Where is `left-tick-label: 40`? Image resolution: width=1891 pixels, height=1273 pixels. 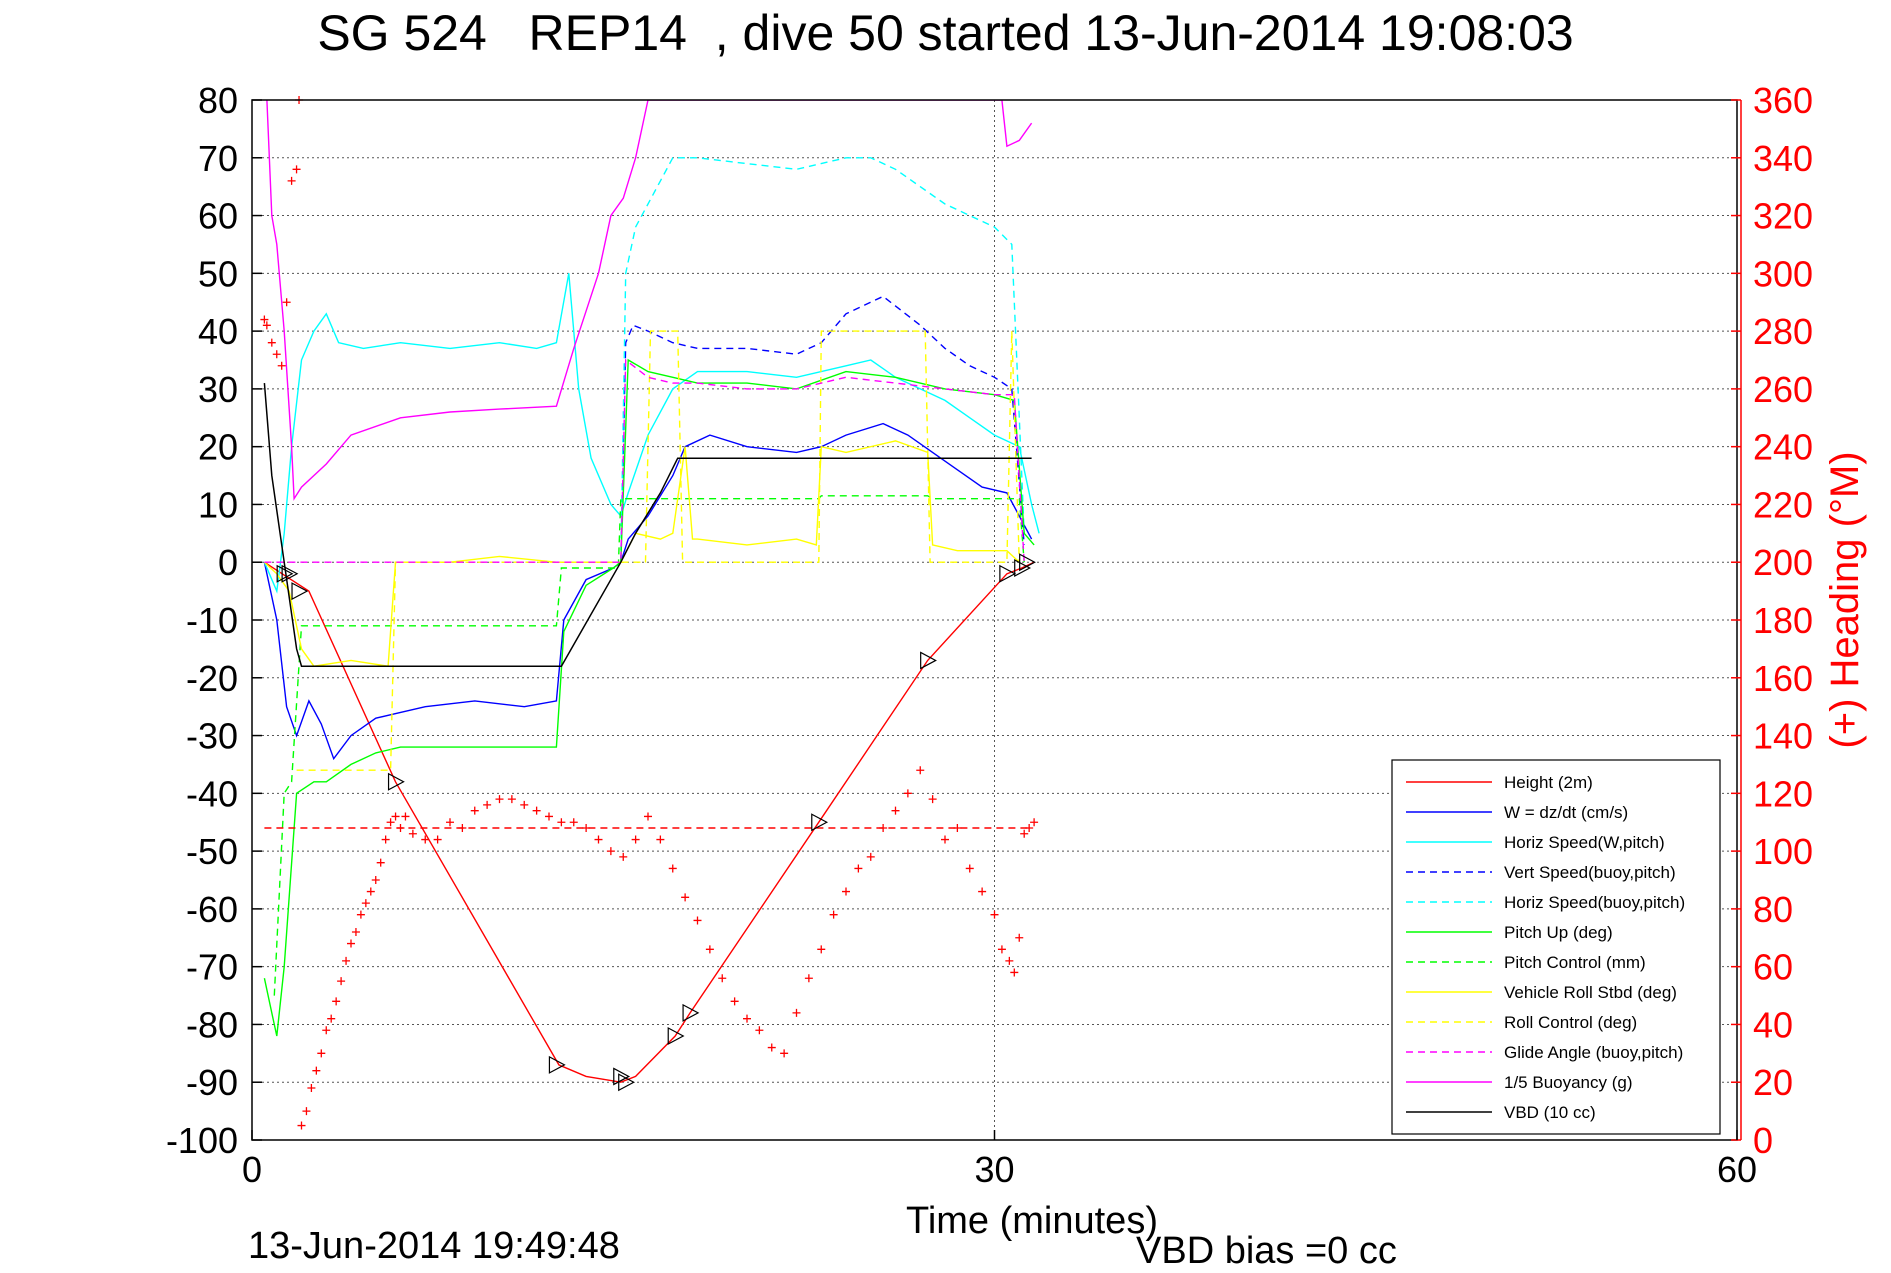
left-tick-label: 40 is located at coordinates (218, 331).